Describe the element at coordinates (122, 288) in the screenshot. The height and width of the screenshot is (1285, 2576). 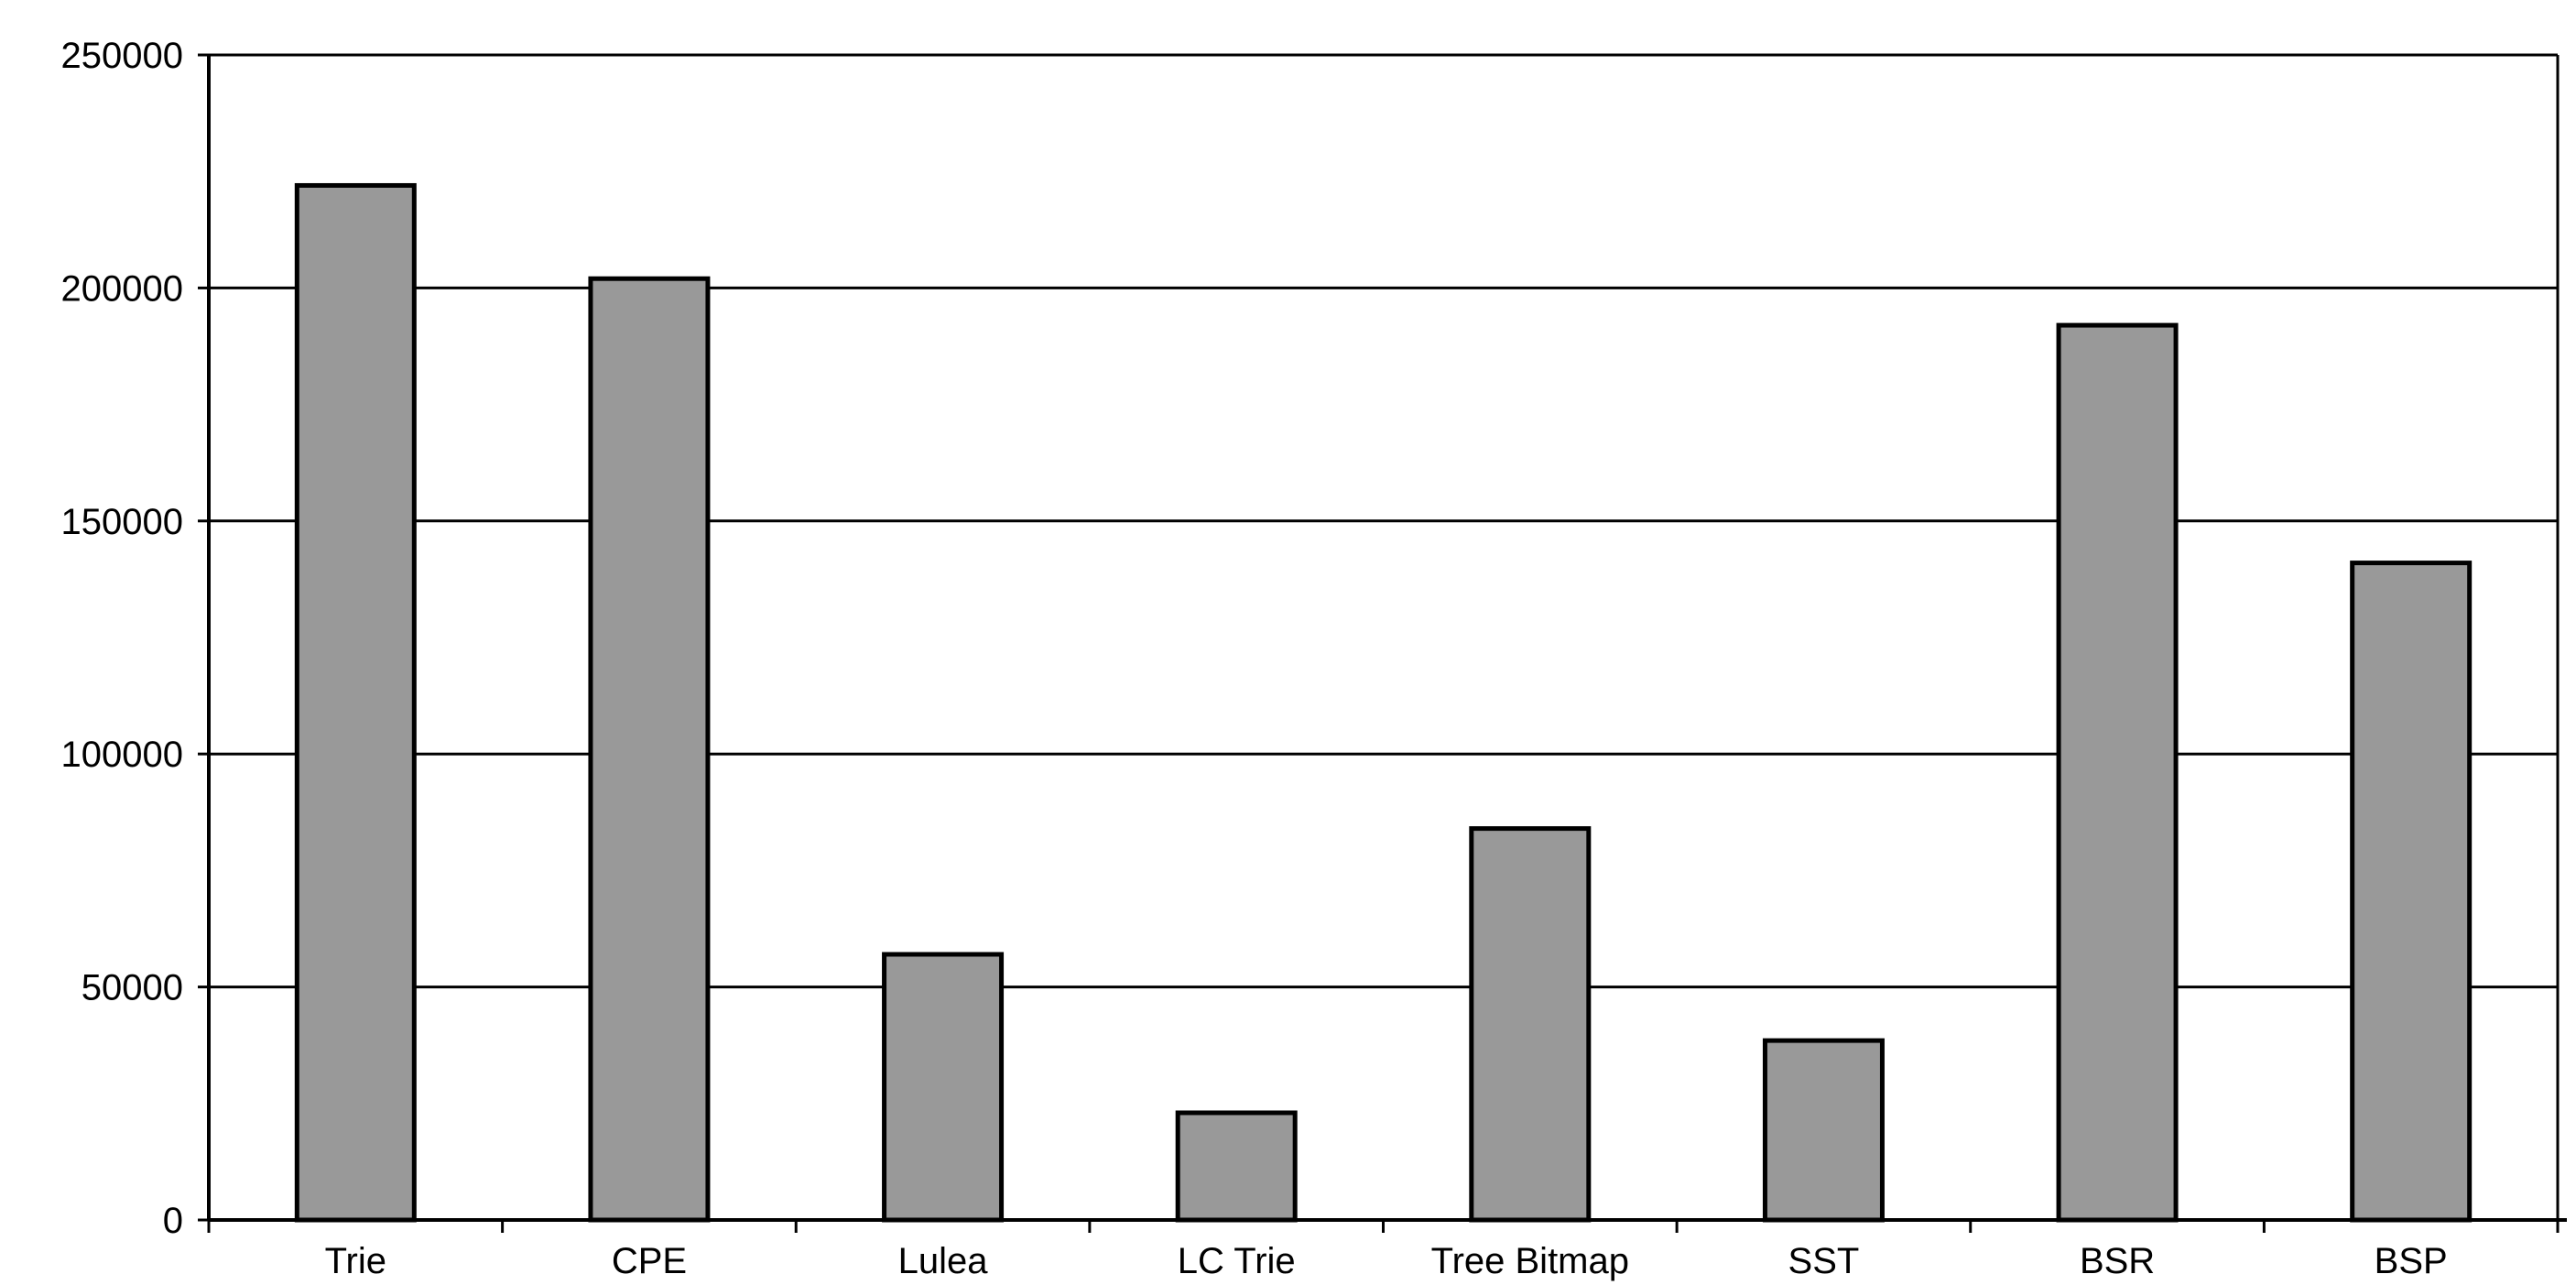
I see `y-tick-label-200000: 200000` at that location.